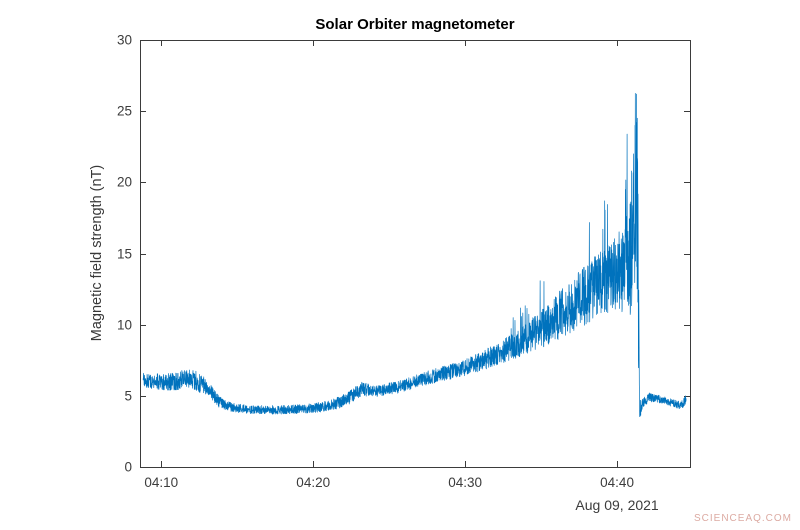 This screenshot has height=530, width=800. What do you see at coordinates (313, 482) in the screenshot?
I see `x-tick-label: 04:20` at bounding box center [313, 482].